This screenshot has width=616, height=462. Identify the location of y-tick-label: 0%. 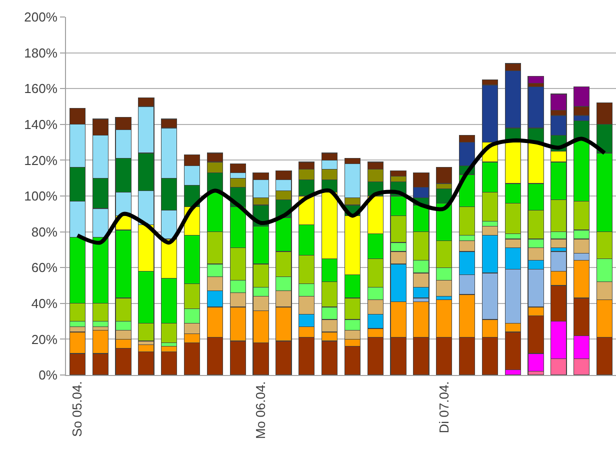
(48, 375).